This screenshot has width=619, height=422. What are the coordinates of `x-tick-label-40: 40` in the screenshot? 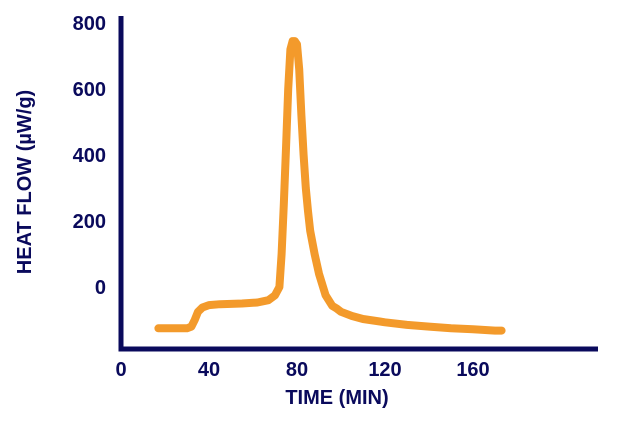 It's located at (209, 370).